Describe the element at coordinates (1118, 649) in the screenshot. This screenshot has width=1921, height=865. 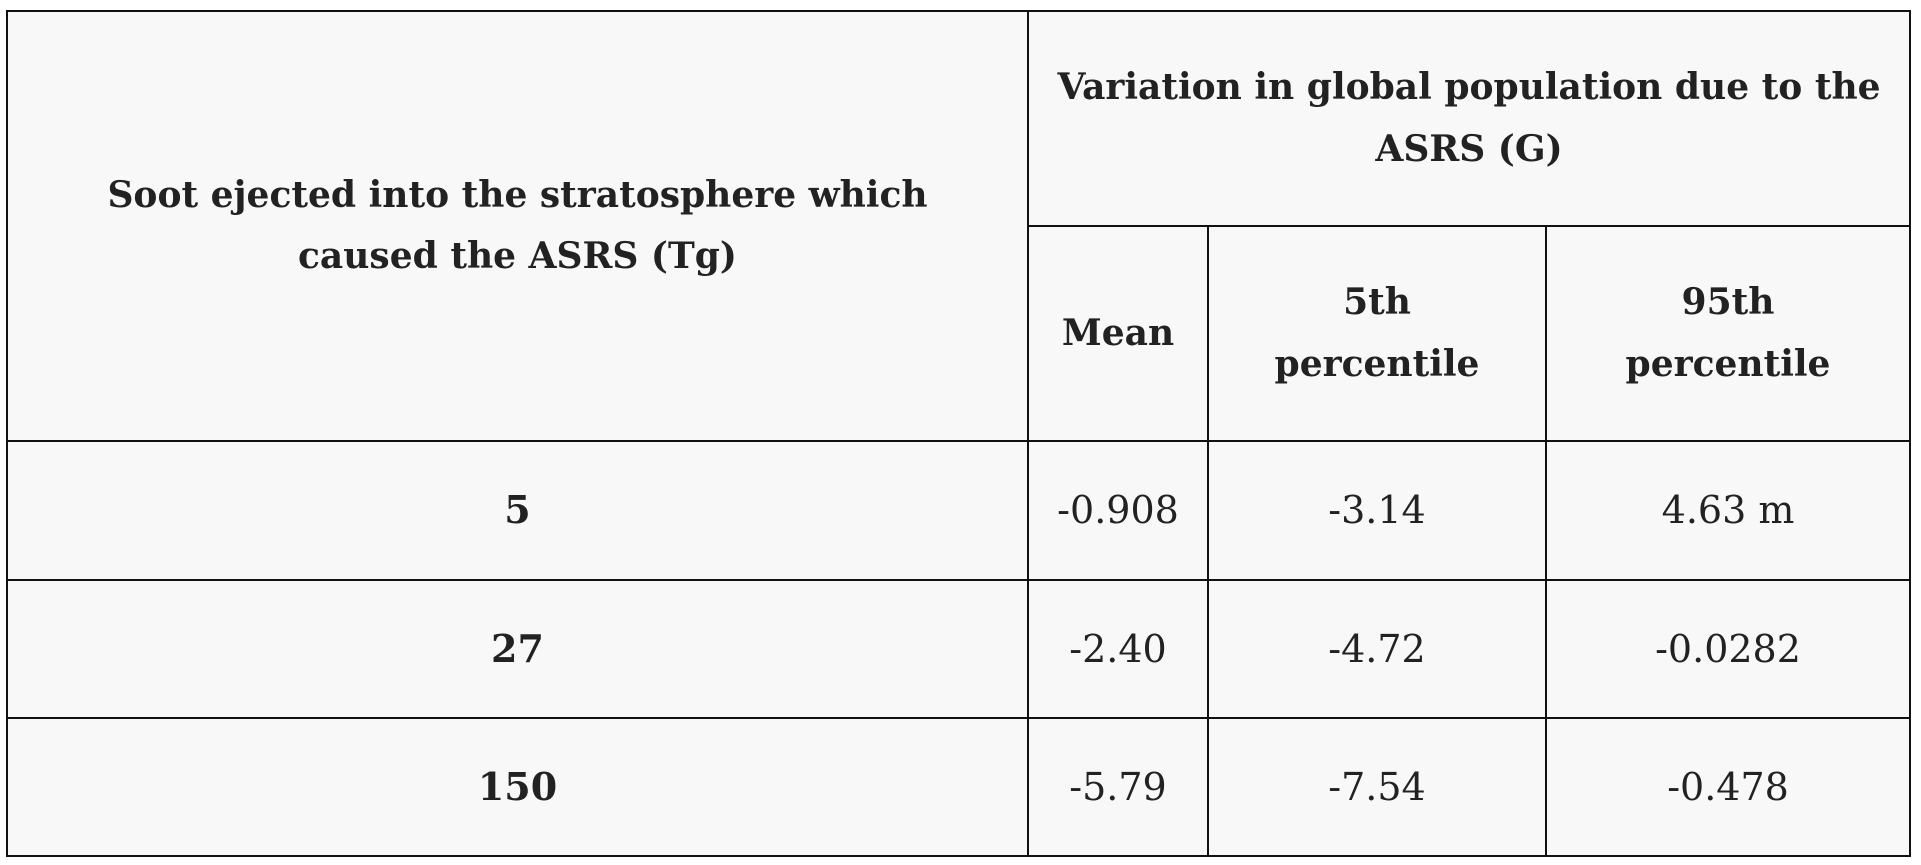
I see `cell: -2.40` at that location.